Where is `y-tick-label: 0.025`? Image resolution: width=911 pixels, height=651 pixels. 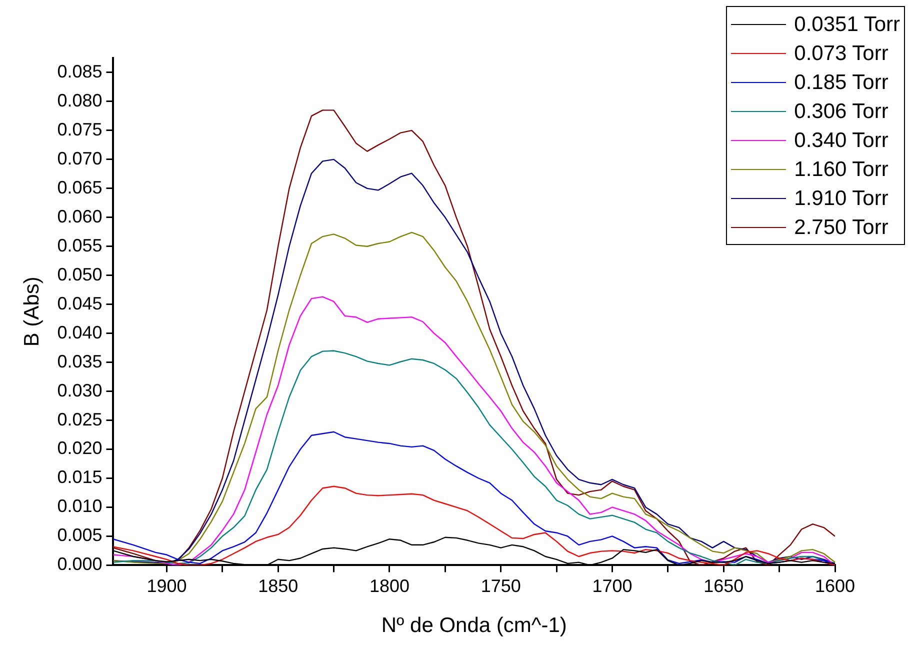 y-tick-label: 0.025 is located at coordinates (79, 419).